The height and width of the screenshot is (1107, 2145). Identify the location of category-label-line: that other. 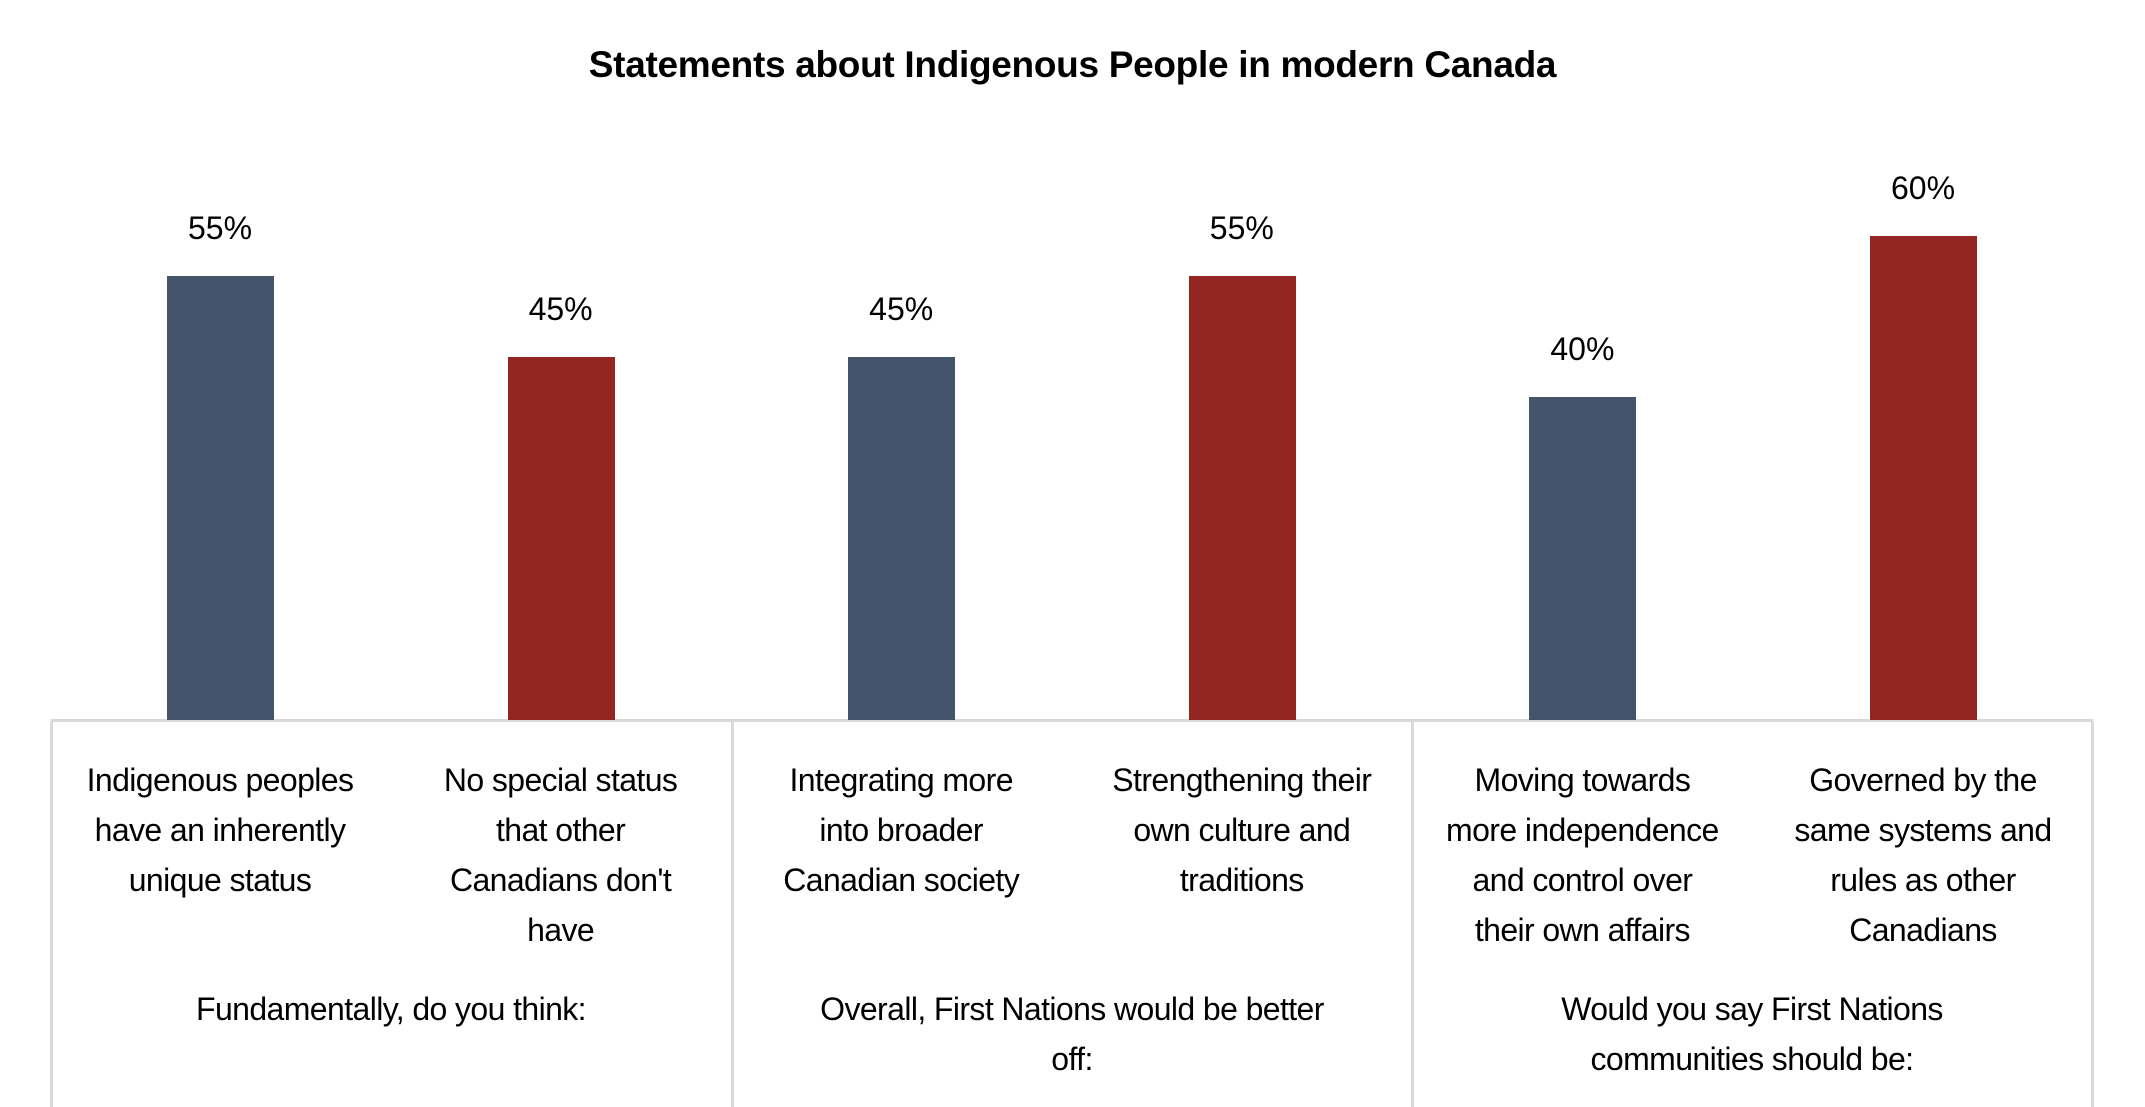
(560, 830).